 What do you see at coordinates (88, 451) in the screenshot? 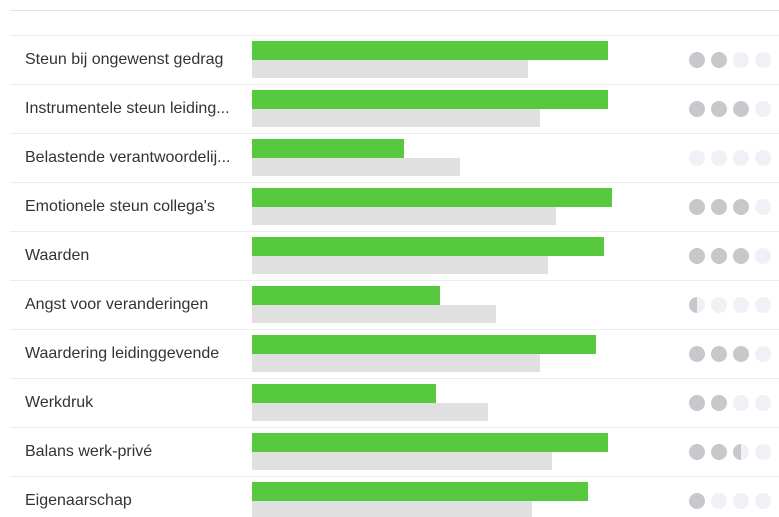
I see `row-label: Balans werk-privé` at bounding box center [88, 451].